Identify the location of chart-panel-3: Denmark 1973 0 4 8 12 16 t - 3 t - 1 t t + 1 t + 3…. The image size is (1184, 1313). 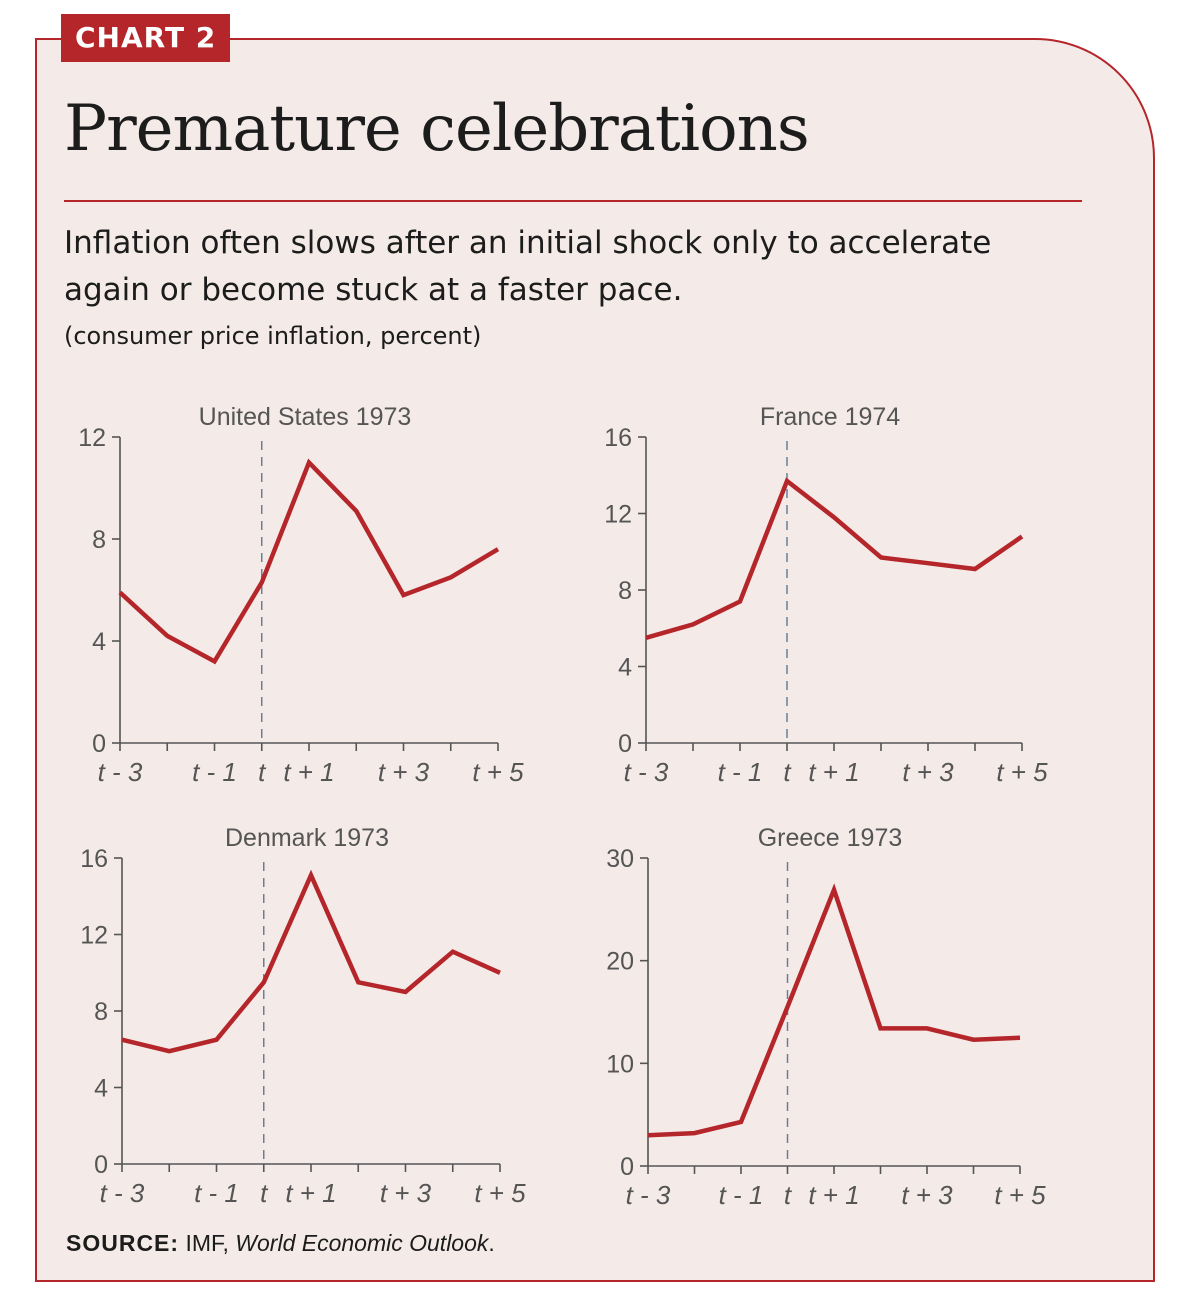
(303, 1016).